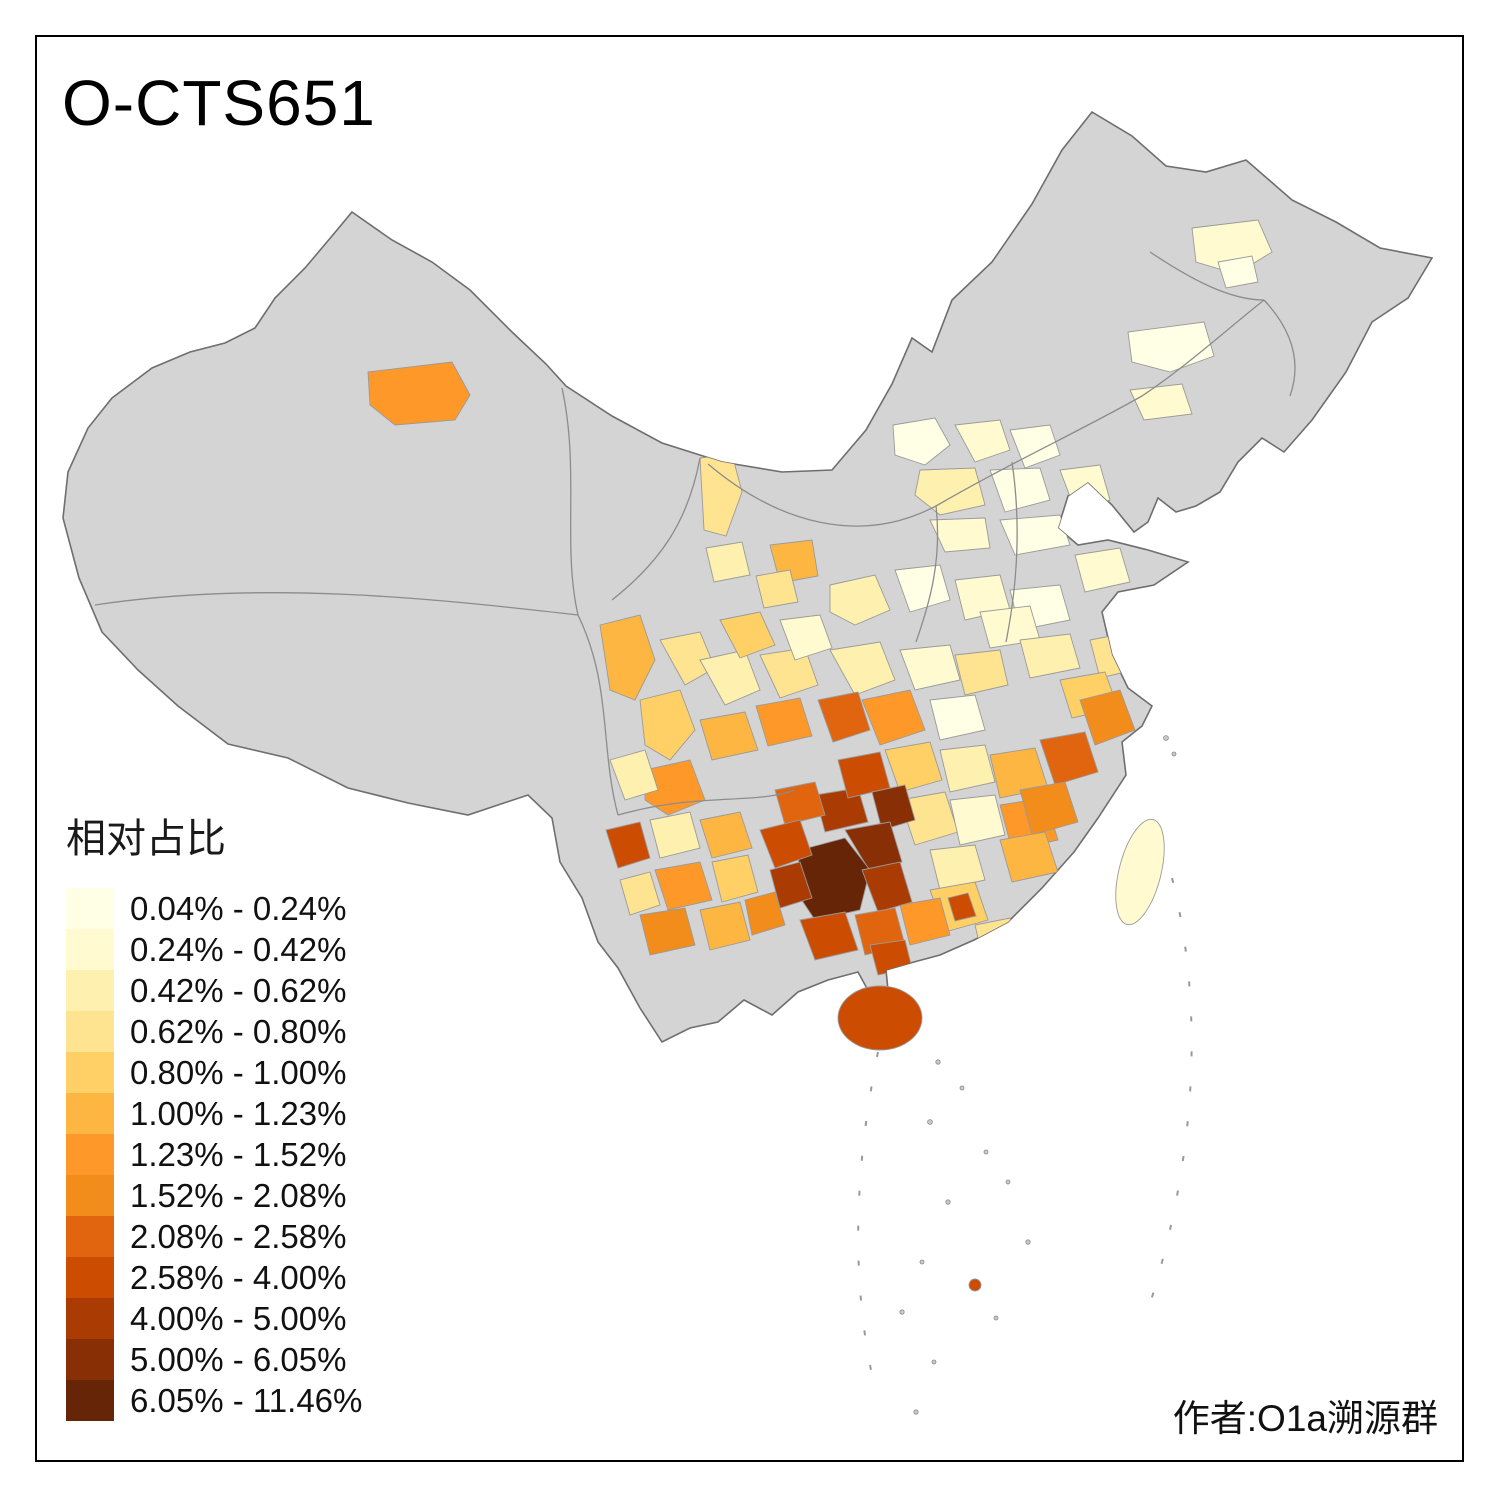 The width and height of the screenshot is (1500, 1500). I want to click on legend-row: 1.23% - 1.52%, so click(214, 1154).